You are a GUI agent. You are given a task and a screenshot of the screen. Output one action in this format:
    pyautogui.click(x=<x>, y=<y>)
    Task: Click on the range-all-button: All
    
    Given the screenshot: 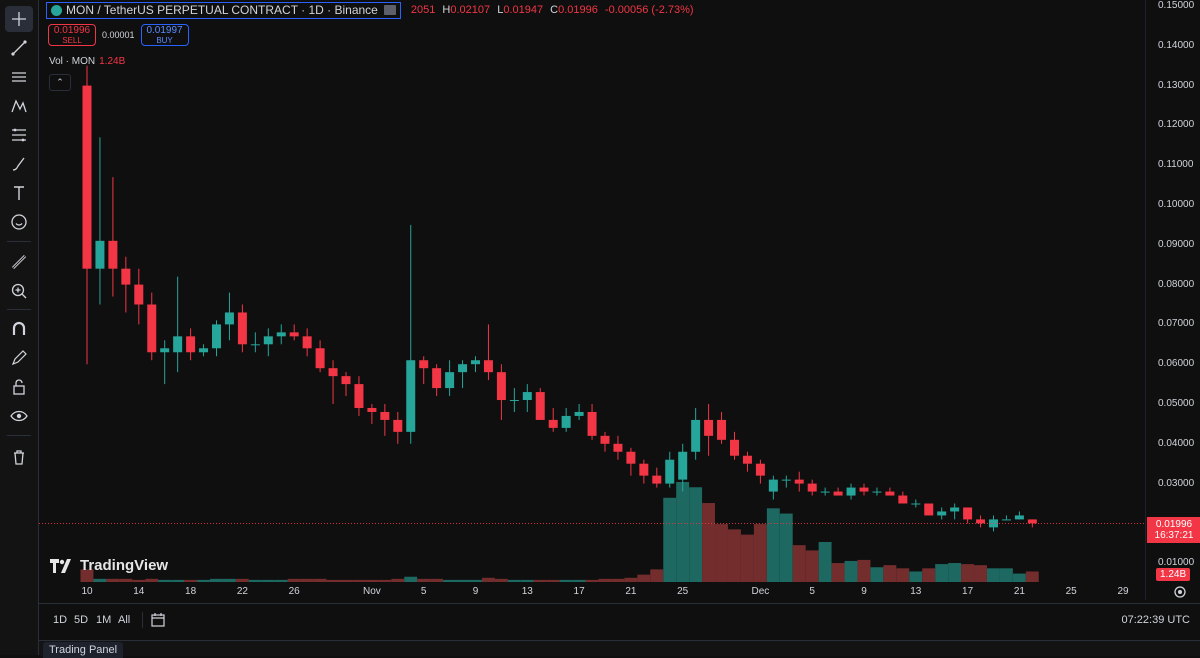 What is the action you would take?
    pyautogui.click(x=124, y=620)
    